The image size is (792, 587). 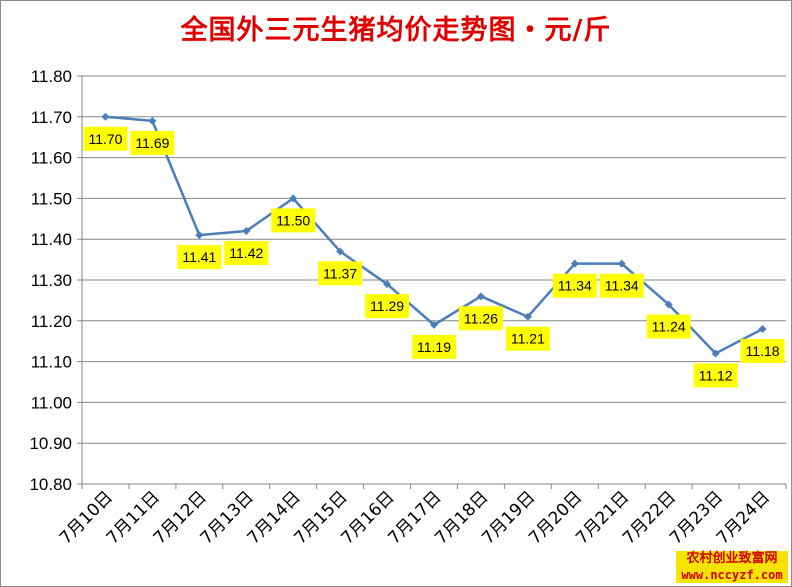 I want to click on data-label: 11.26, so click(x=481, y=318).